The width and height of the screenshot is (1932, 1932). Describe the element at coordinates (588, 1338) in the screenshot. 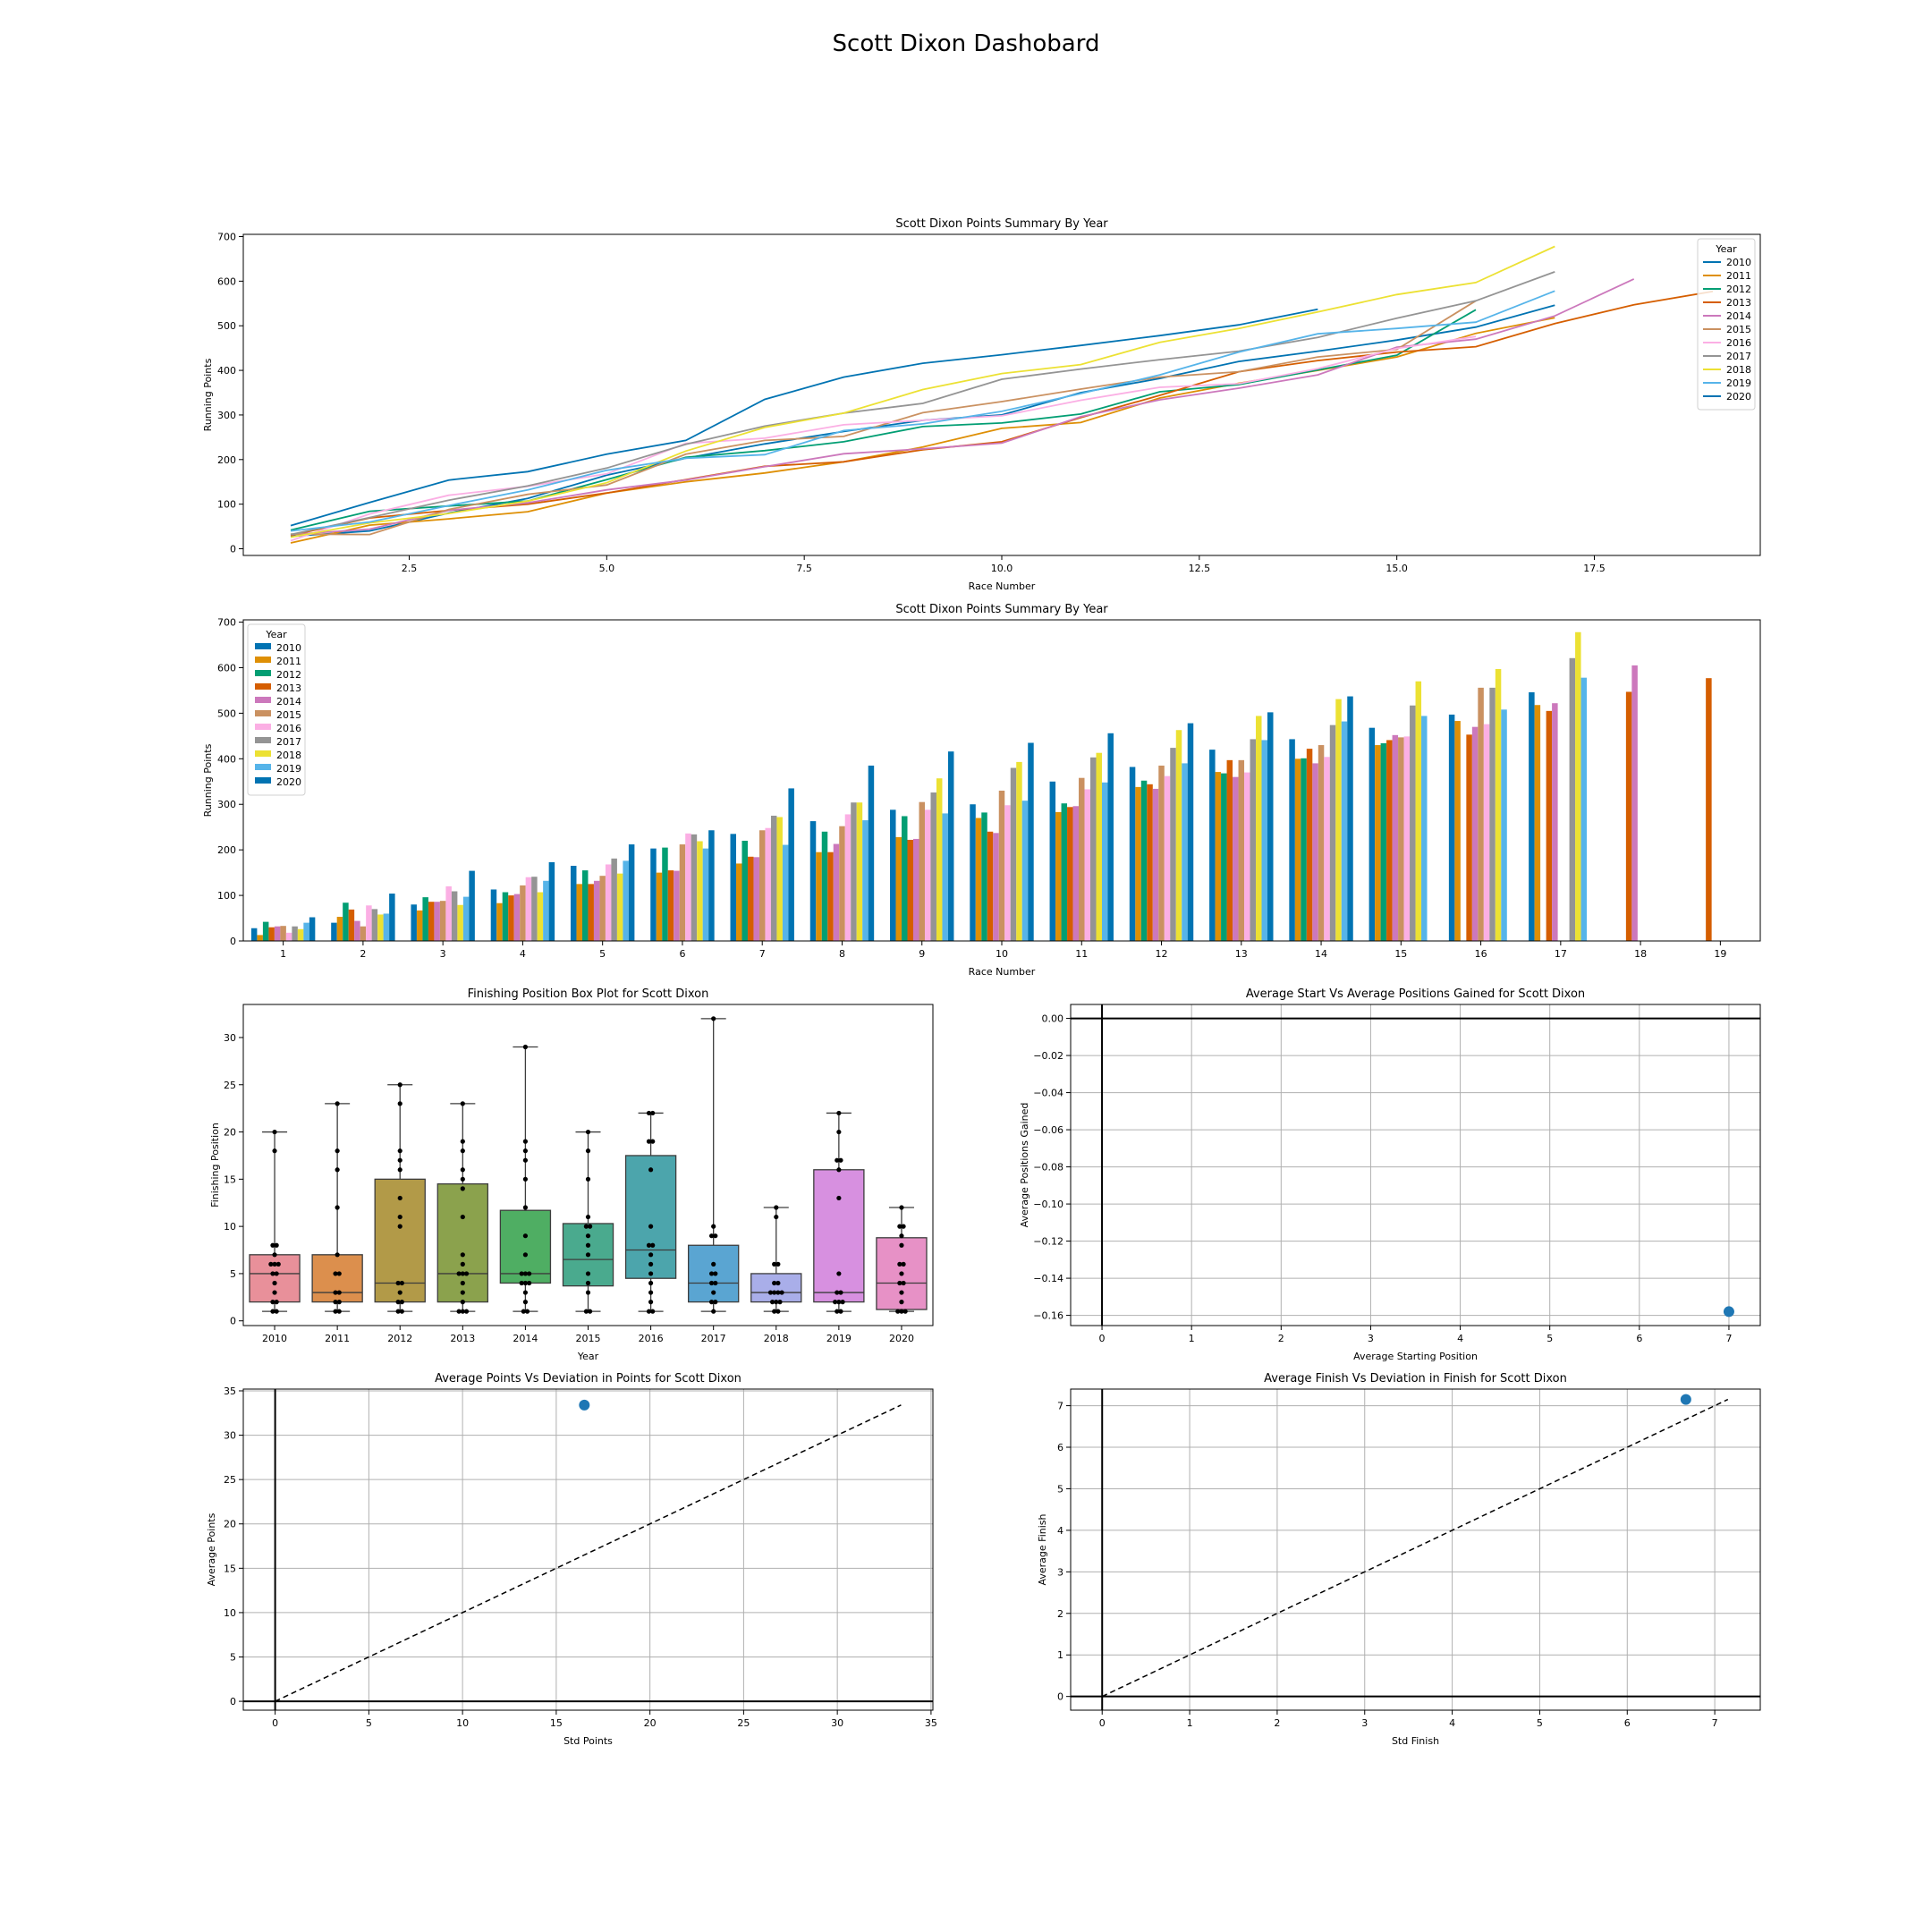

I see `x-tick-label: 2015` at that location.